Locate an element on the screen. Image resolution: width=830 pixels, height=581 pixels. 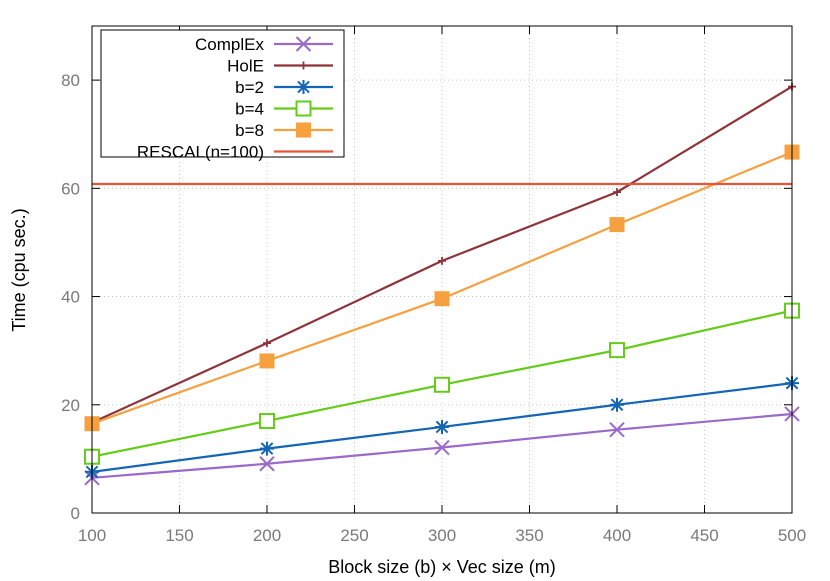
legend-item: ComplEx is located at coordinates (264, 44).